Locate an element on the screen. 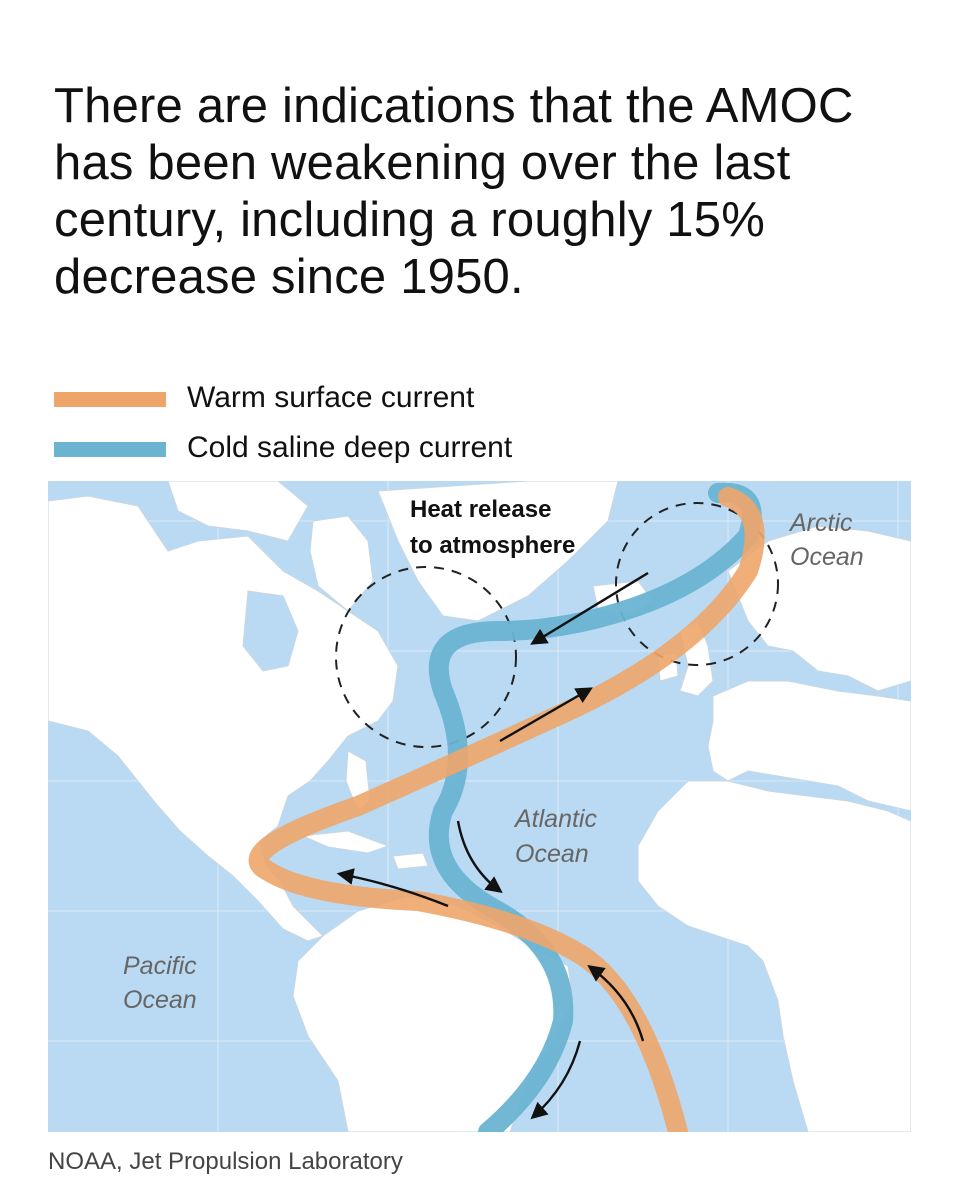  hudson-bay is located at coordinates (270, 631).